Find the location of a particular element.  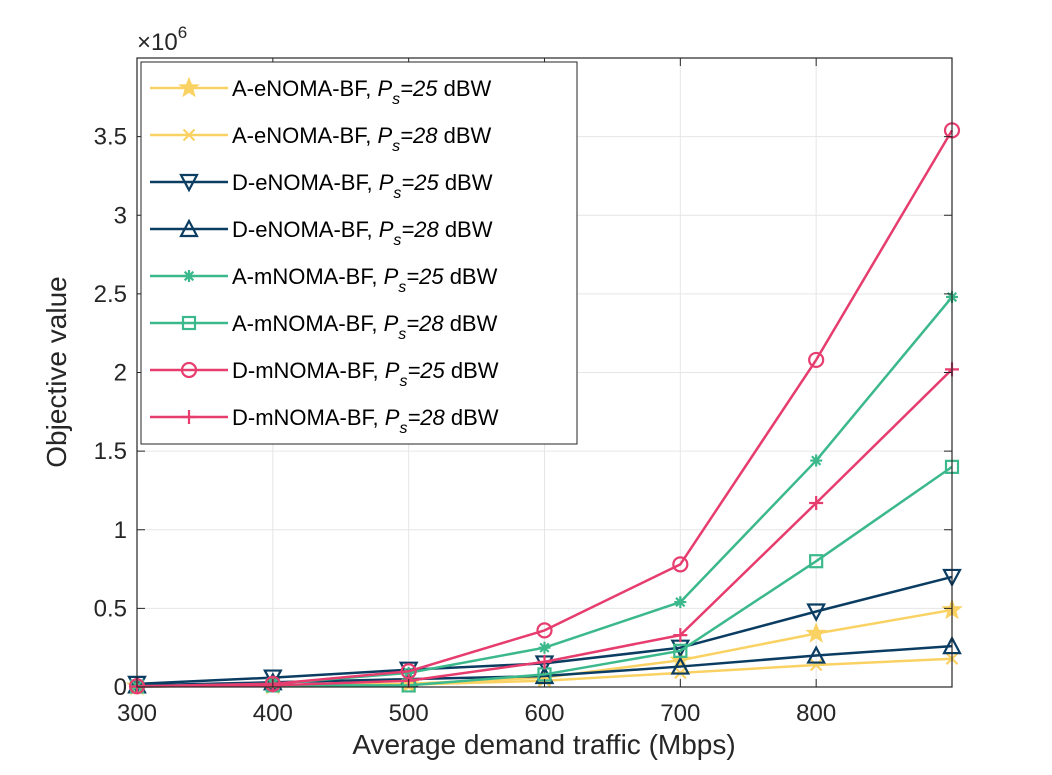

y-tick-label: 2.5 is located at coordinates (110, 294).